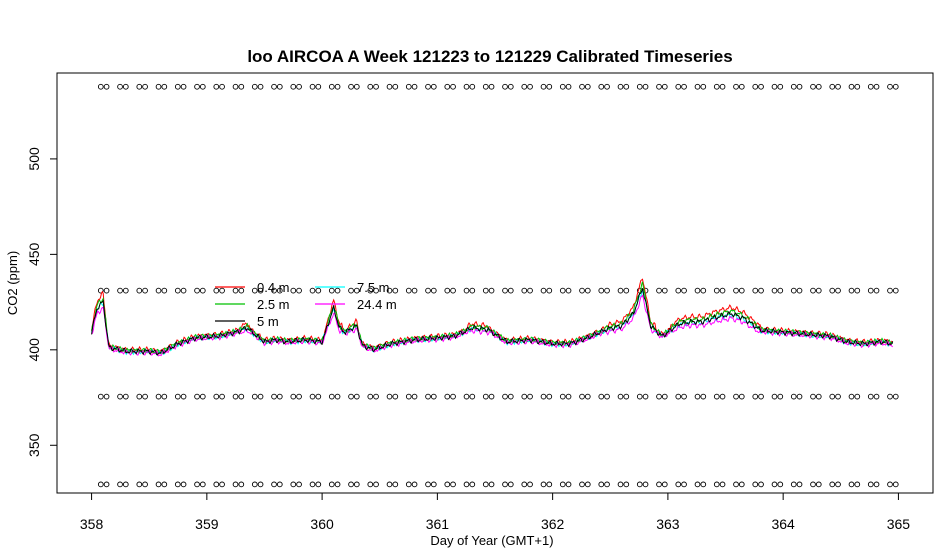 The image size is (950, 550). Describe the element at coordinates (34, 350) in the screenshot. I see `y-tick-label: 400` at that location.